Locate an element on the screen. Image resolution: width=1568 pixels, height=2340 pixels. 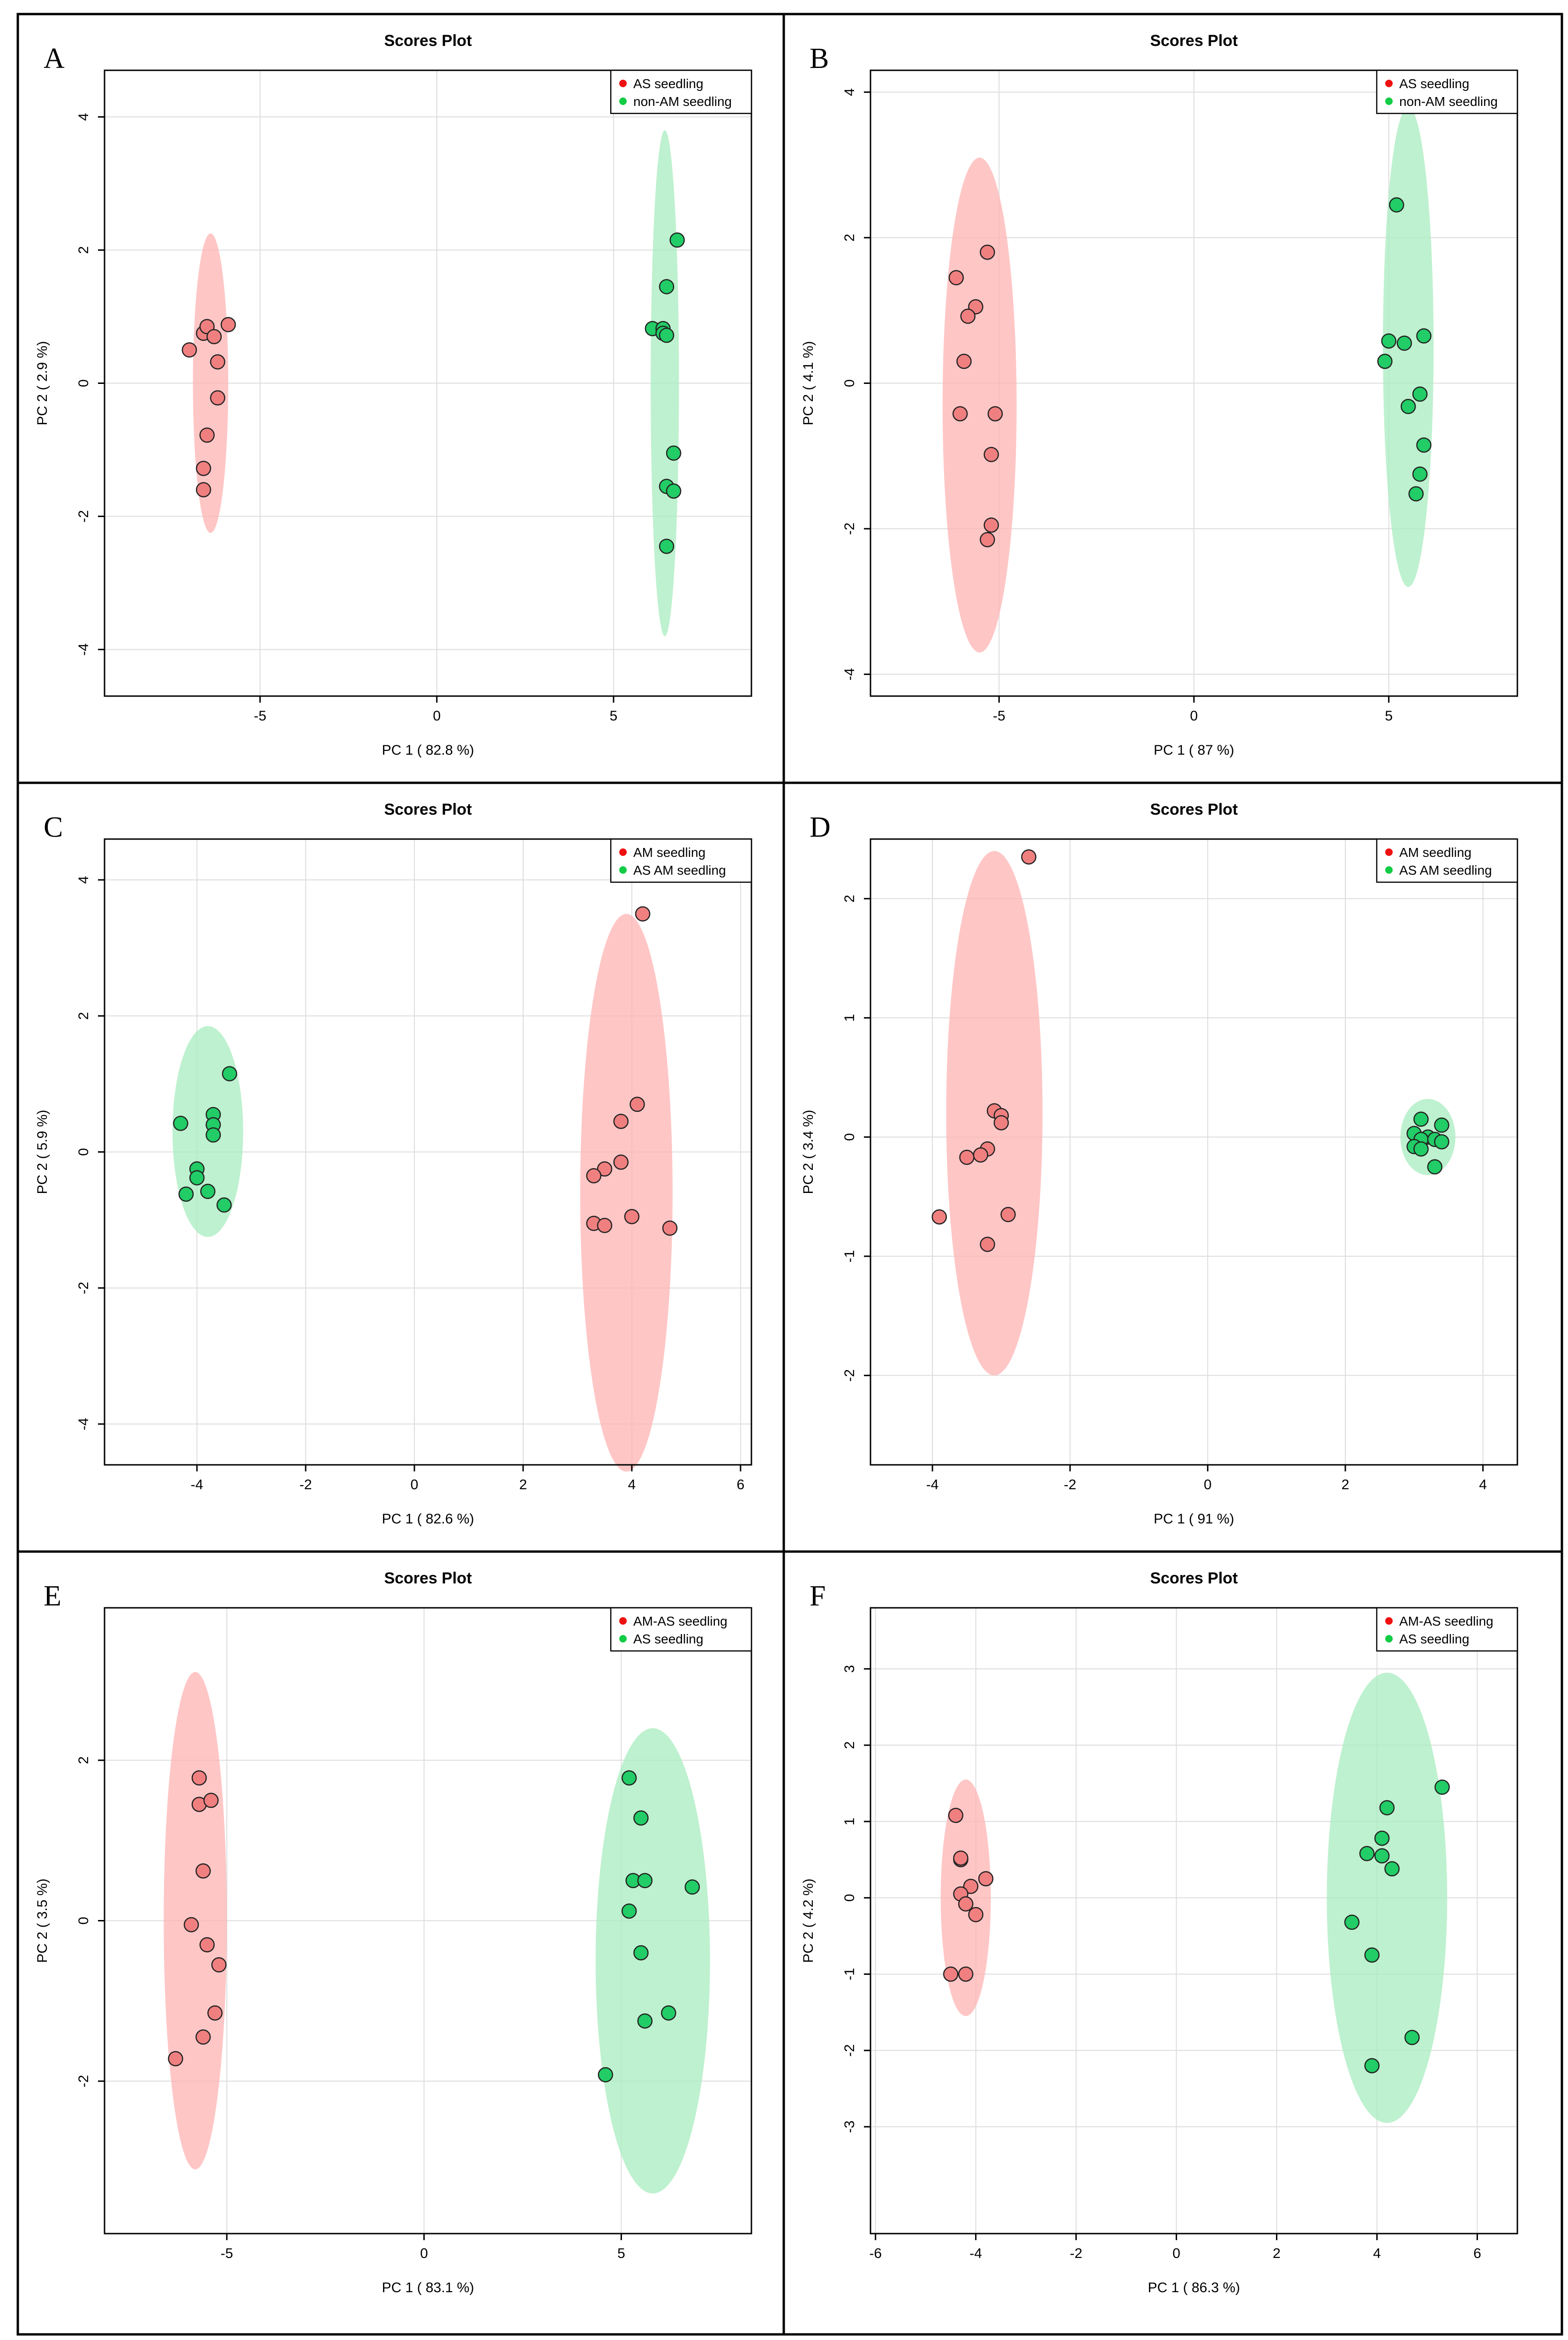
x-axis-label: PC 1 ( 82.8 %) is located at coordinates (428, 750).